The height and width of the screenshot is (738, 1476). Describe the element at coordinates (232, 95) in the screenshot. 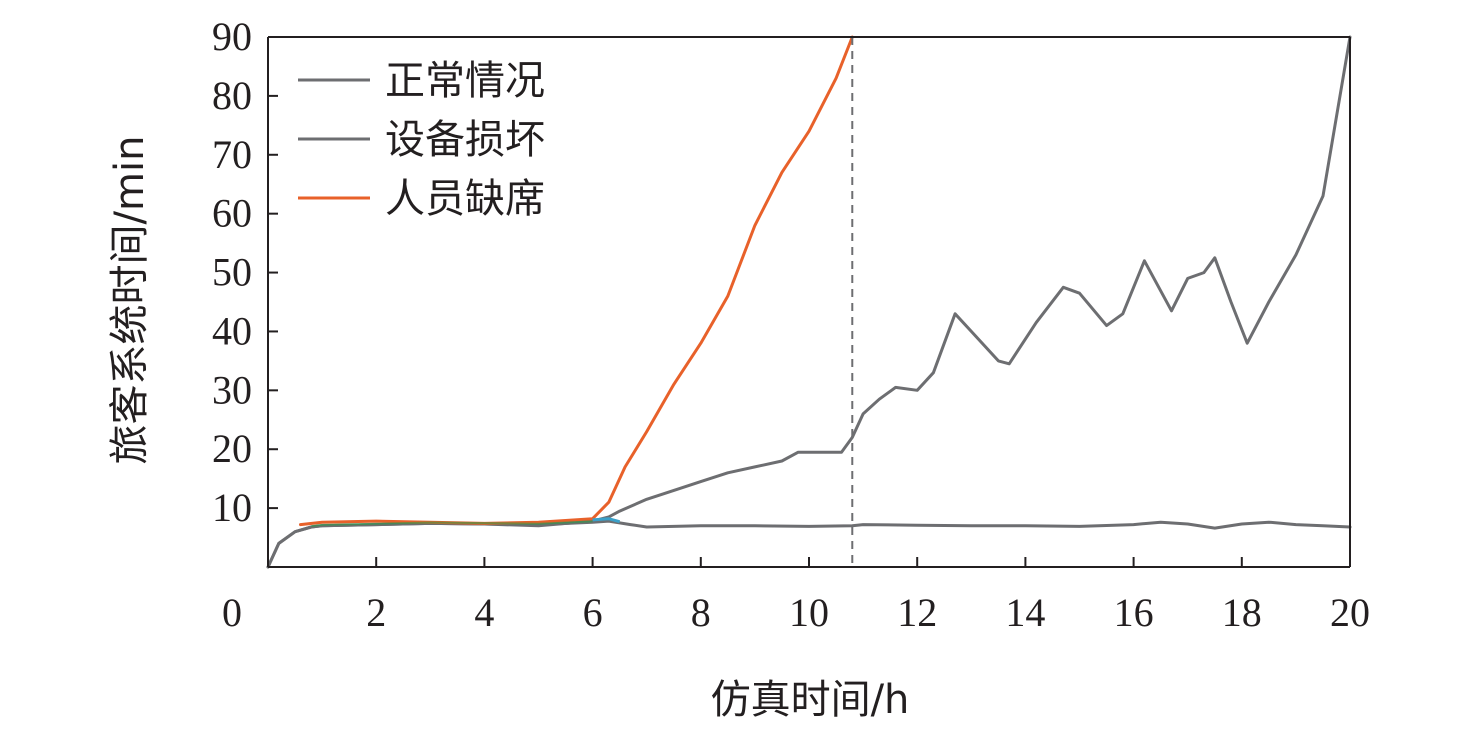

I see `y-tick-label: 80` at that location.